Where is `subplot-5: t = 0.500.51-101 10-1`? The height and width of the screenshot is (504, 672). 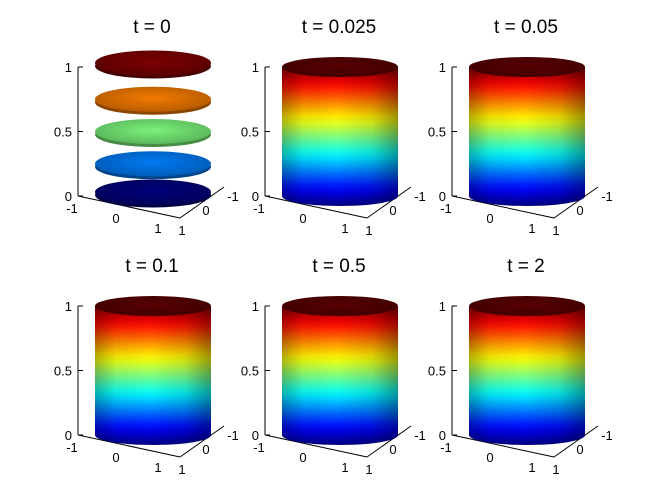 subplot-5: t = 0.500.51-101 10-1 is located at coordinates (333, 366).